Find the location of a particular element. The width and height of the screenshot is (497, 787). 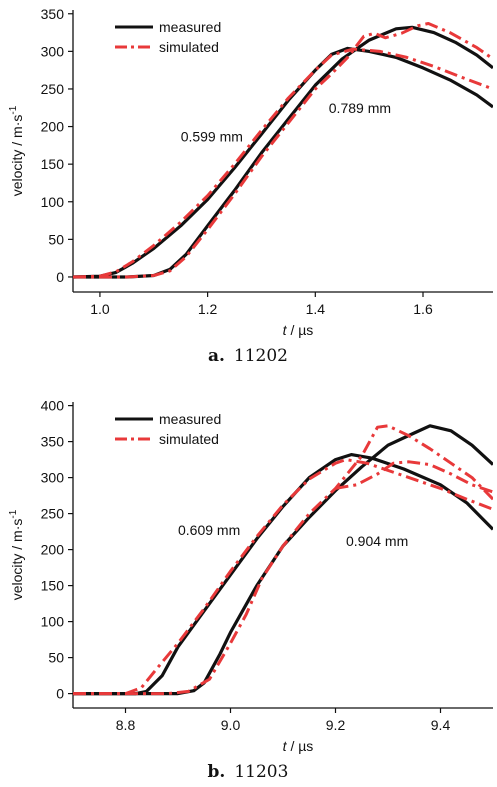

x-tick-label: 1.4 is located at coordinates (316, 309).